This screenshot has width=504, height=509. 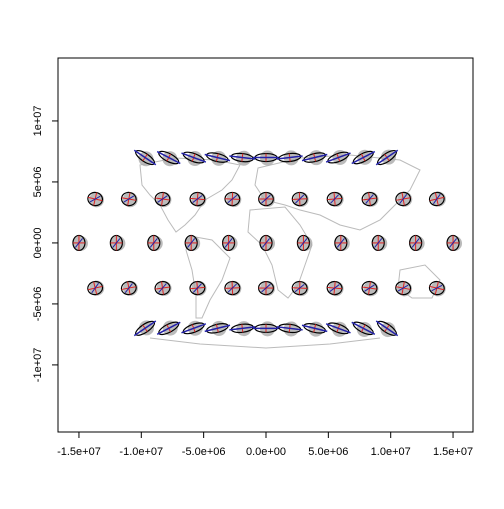 I want to click on x-tick-label: 5.0e+06, so click(x=328, y=452).